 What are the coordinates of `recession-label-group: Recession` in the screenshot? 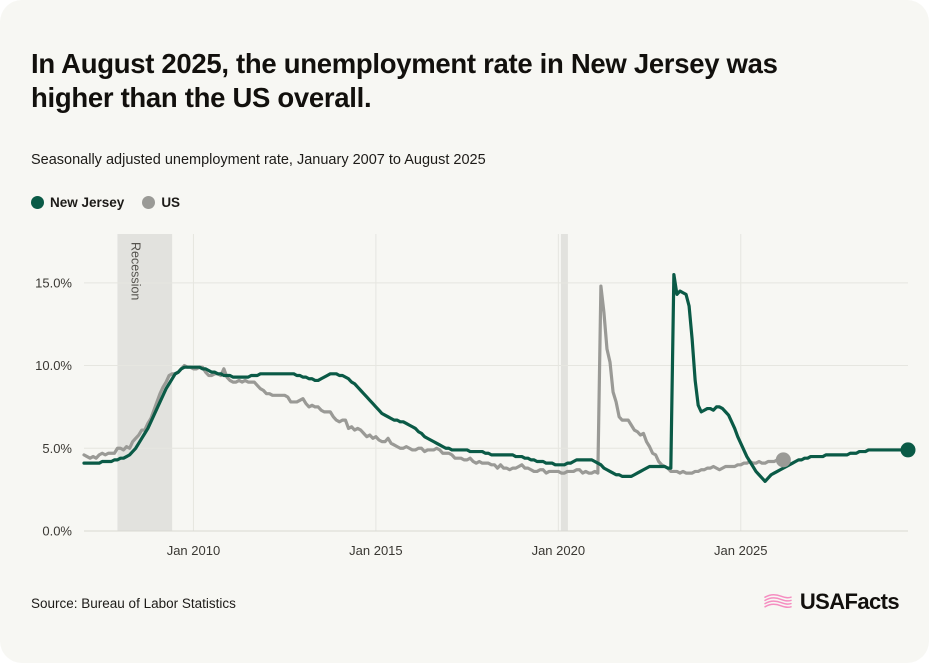 It's located at (135, 271).